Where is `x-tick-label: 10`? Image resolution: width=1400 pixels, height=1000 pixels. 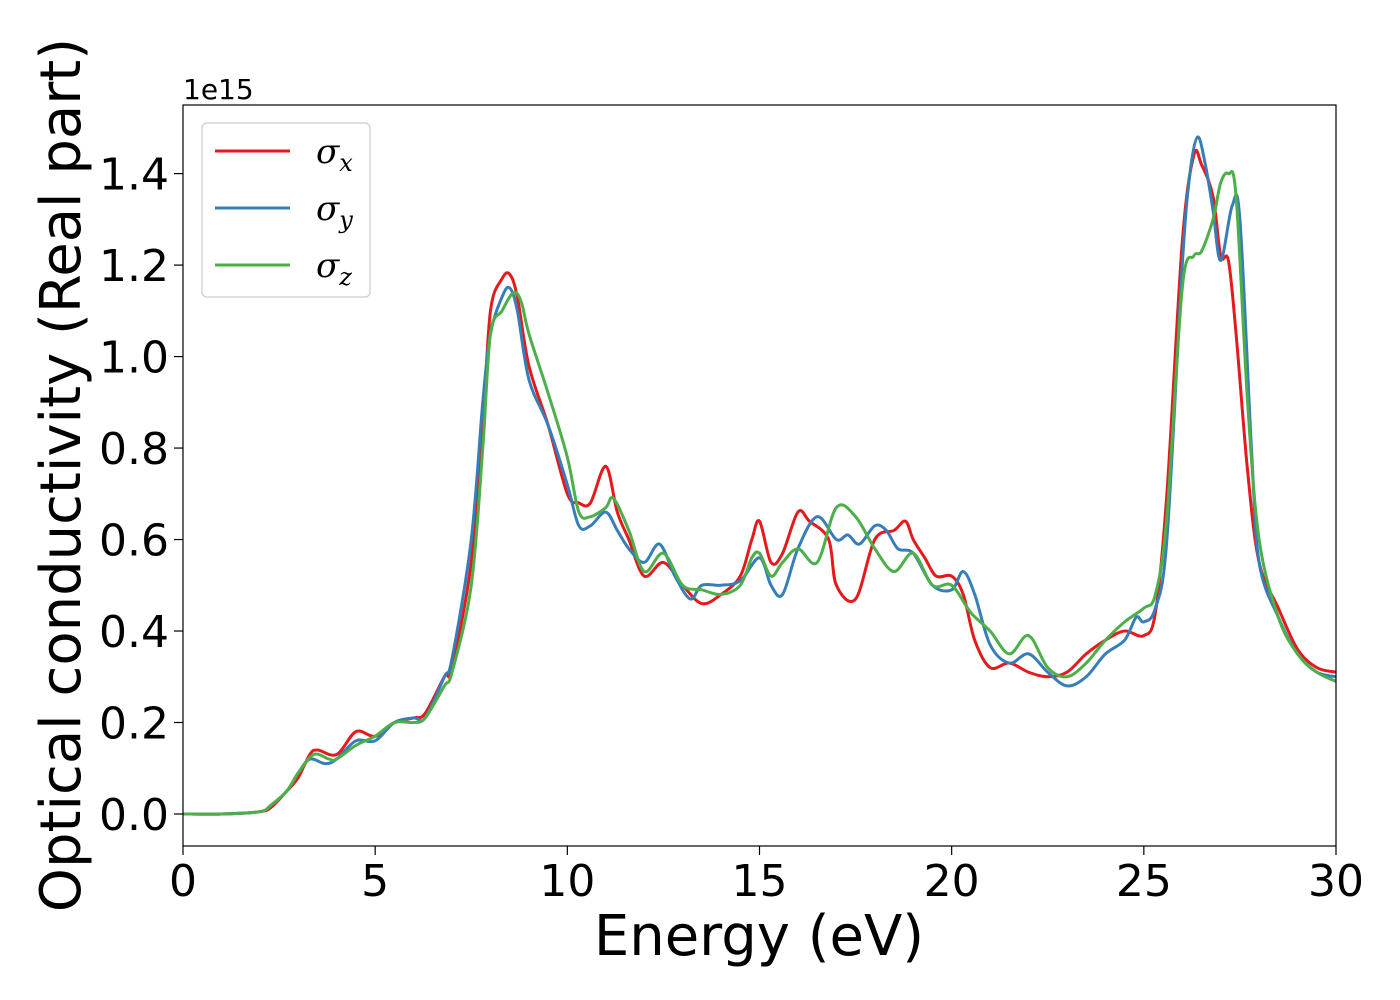
x-tick-label: 10 is located at coordinates (567, 881).